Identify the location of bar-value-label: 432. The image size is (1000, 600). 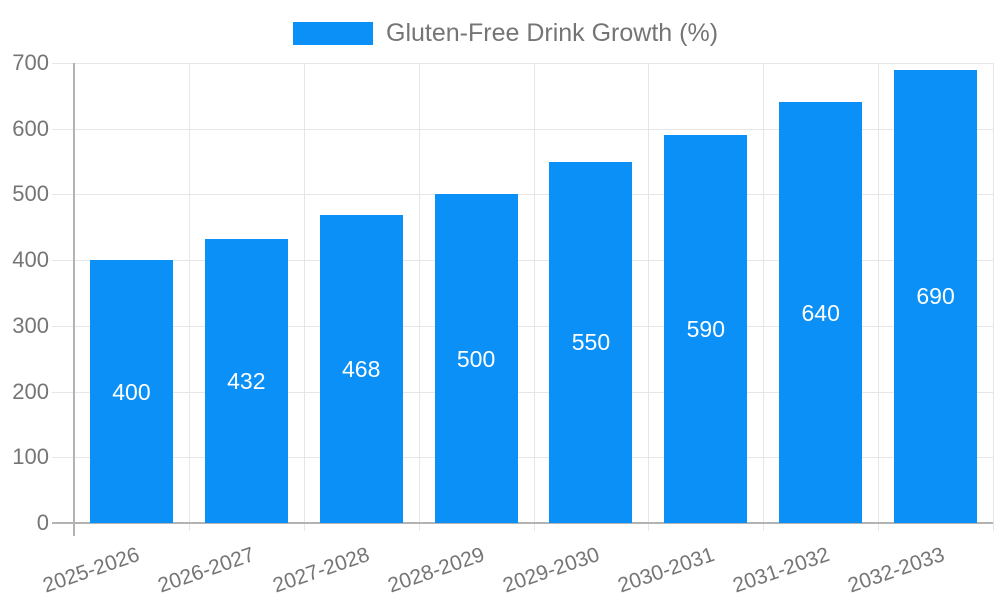
(246, 381).